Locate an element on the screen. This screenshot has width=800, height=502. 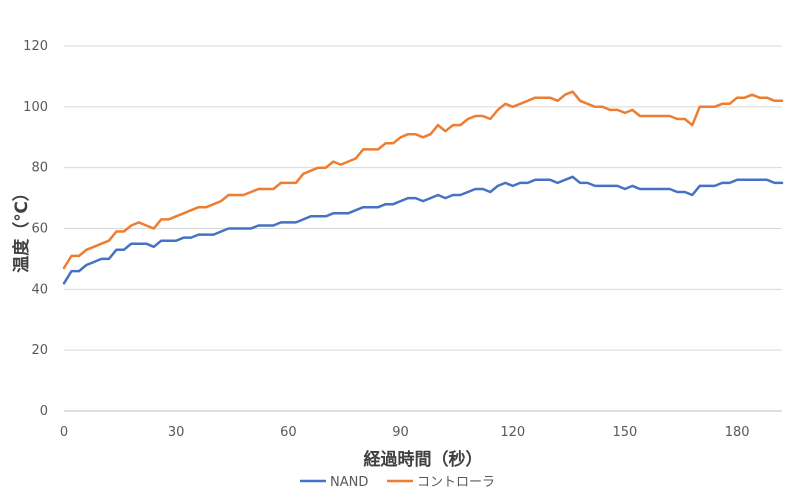
x-tick-label: 30 is located at coordinates (176, 432).